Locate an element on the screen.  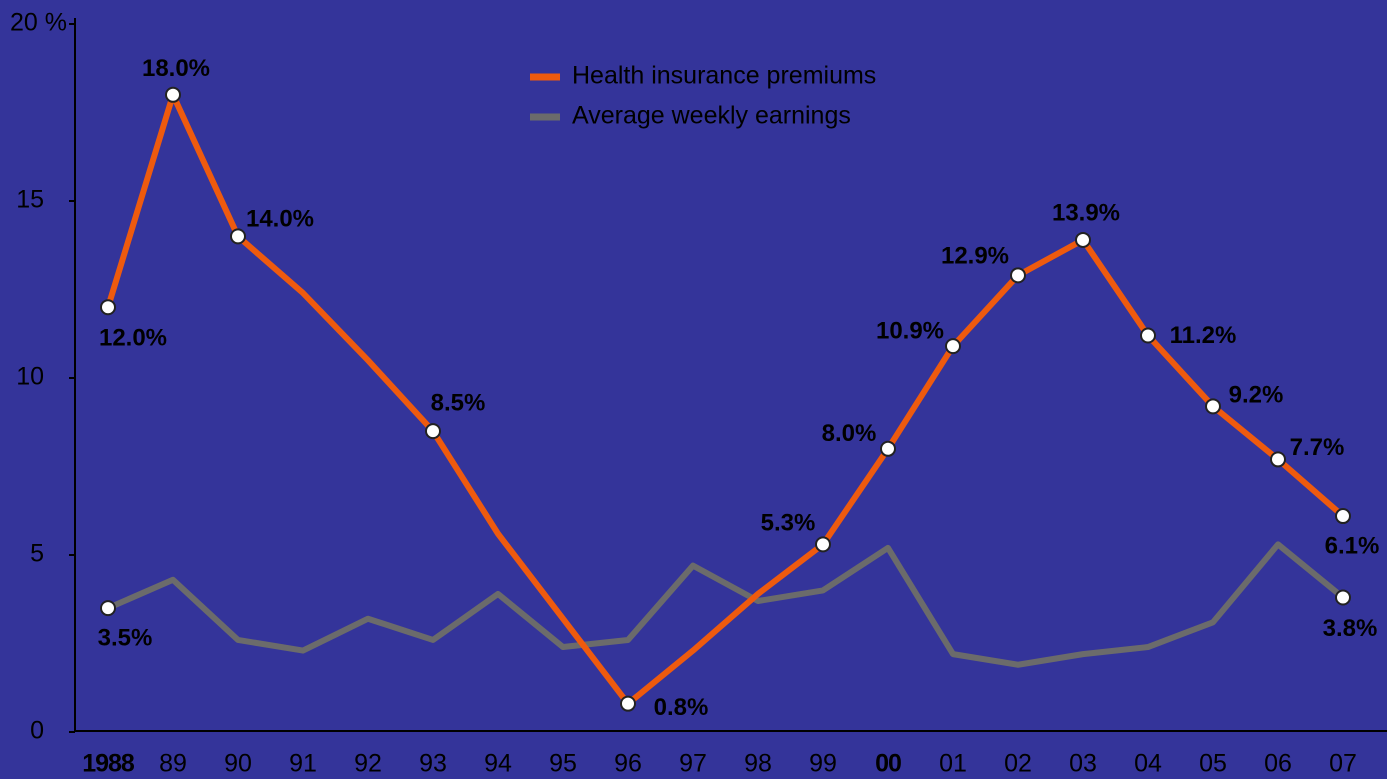
data-label: 3.5% is located at coordinates (125, 637).